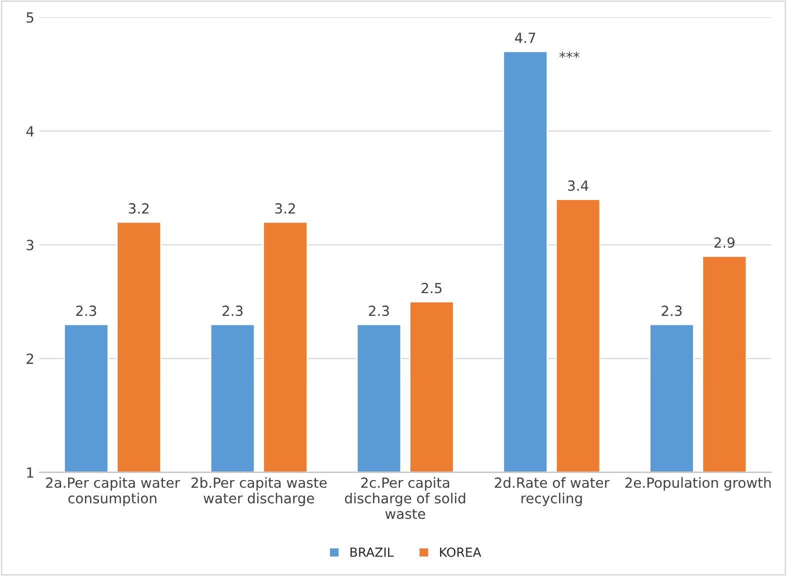  I want to click on annotation: ***, so click(569, 55).